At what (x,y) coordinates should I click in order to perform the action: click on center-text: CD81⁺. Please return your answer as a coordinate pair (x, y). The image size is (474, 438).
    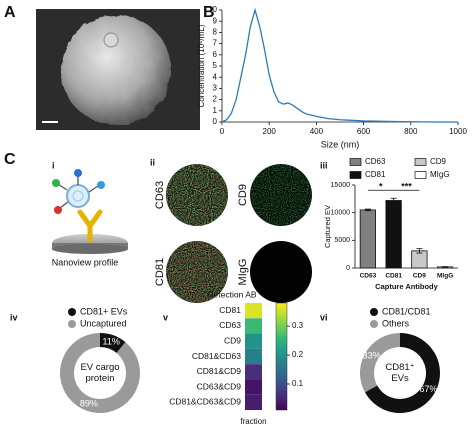
    Looking at the image, I should click on (399, 367).